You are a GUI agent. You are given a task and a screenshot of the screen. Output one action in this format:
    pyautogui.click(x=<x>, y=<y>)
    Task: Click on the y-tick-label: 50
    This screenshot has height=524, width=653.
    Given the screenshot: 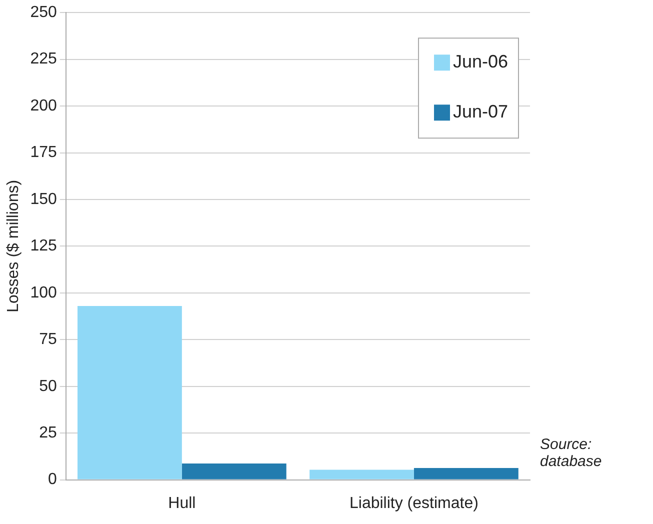 What is the action you would take?
    pyautogui.click(x=48, y=386)
    